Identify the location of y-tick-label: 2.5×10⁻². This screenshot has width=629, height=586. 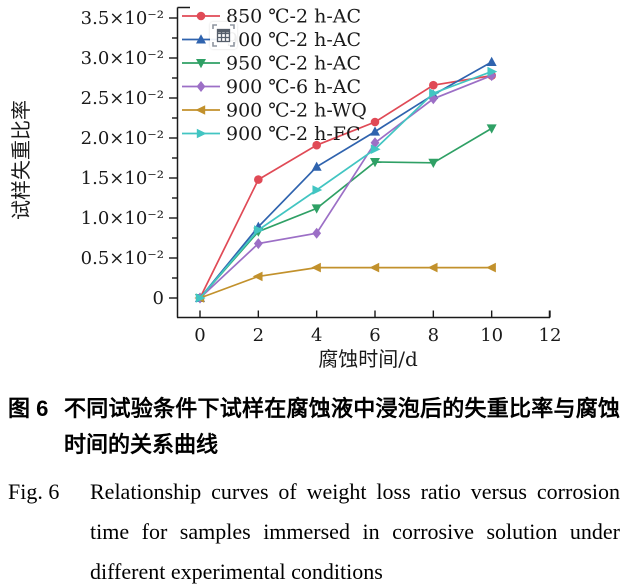
(122, 98).